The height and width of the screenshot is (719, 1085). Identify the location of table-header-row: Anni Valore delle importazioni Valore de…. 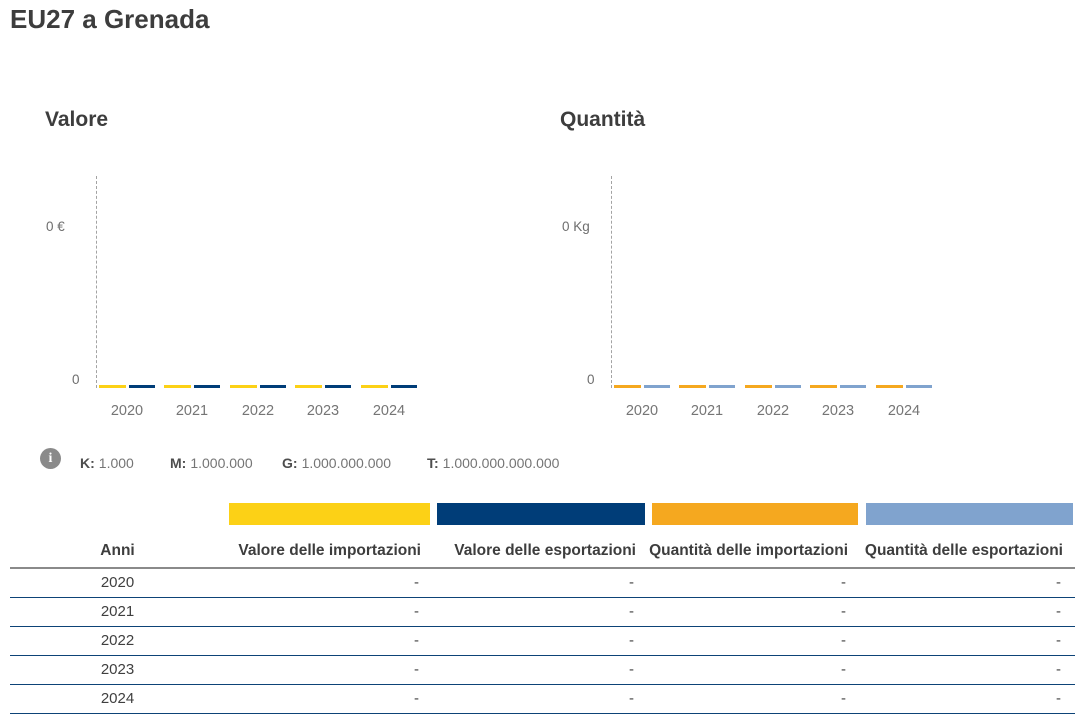
(542, 553).